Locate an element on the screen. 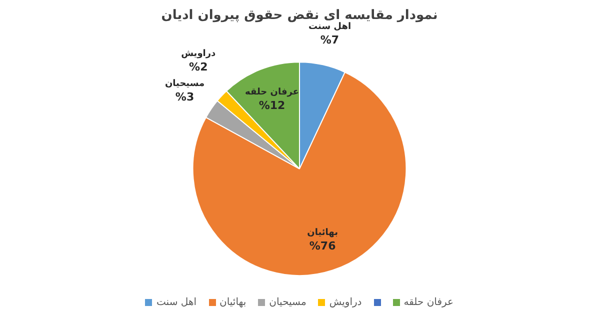 The image size is (599, 323). data-label: %3 is located at coordinates (184, 97).